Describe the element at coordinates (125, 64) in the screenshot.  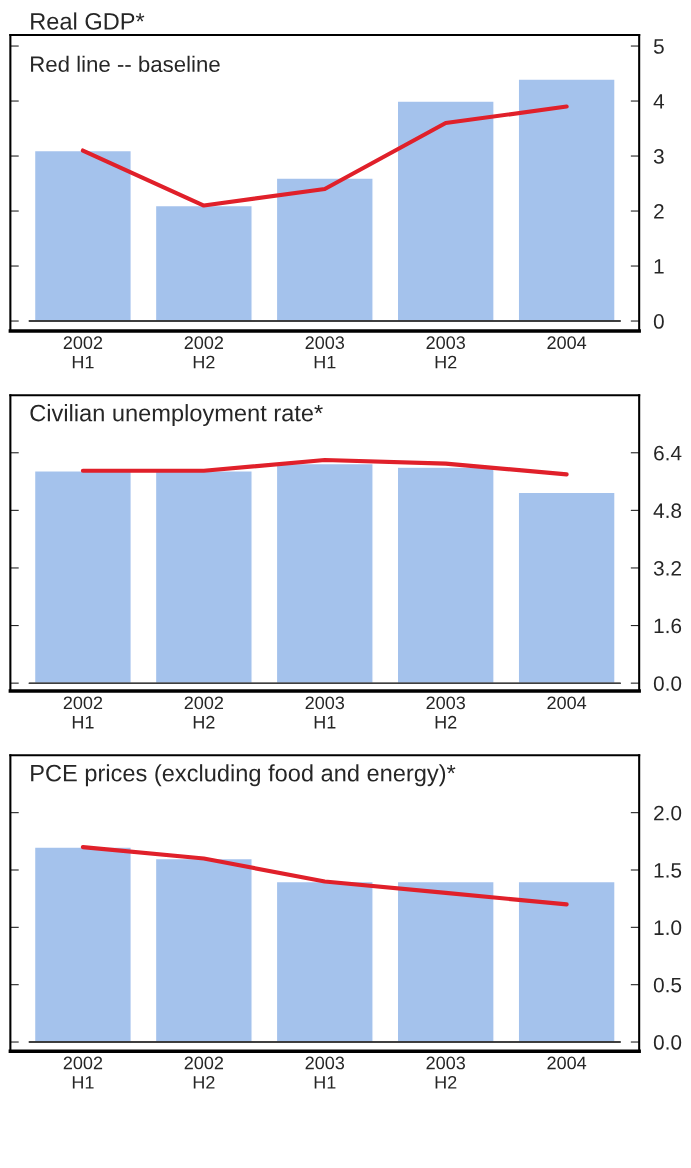
I see `annotation: Red line -- baseline` at that location.